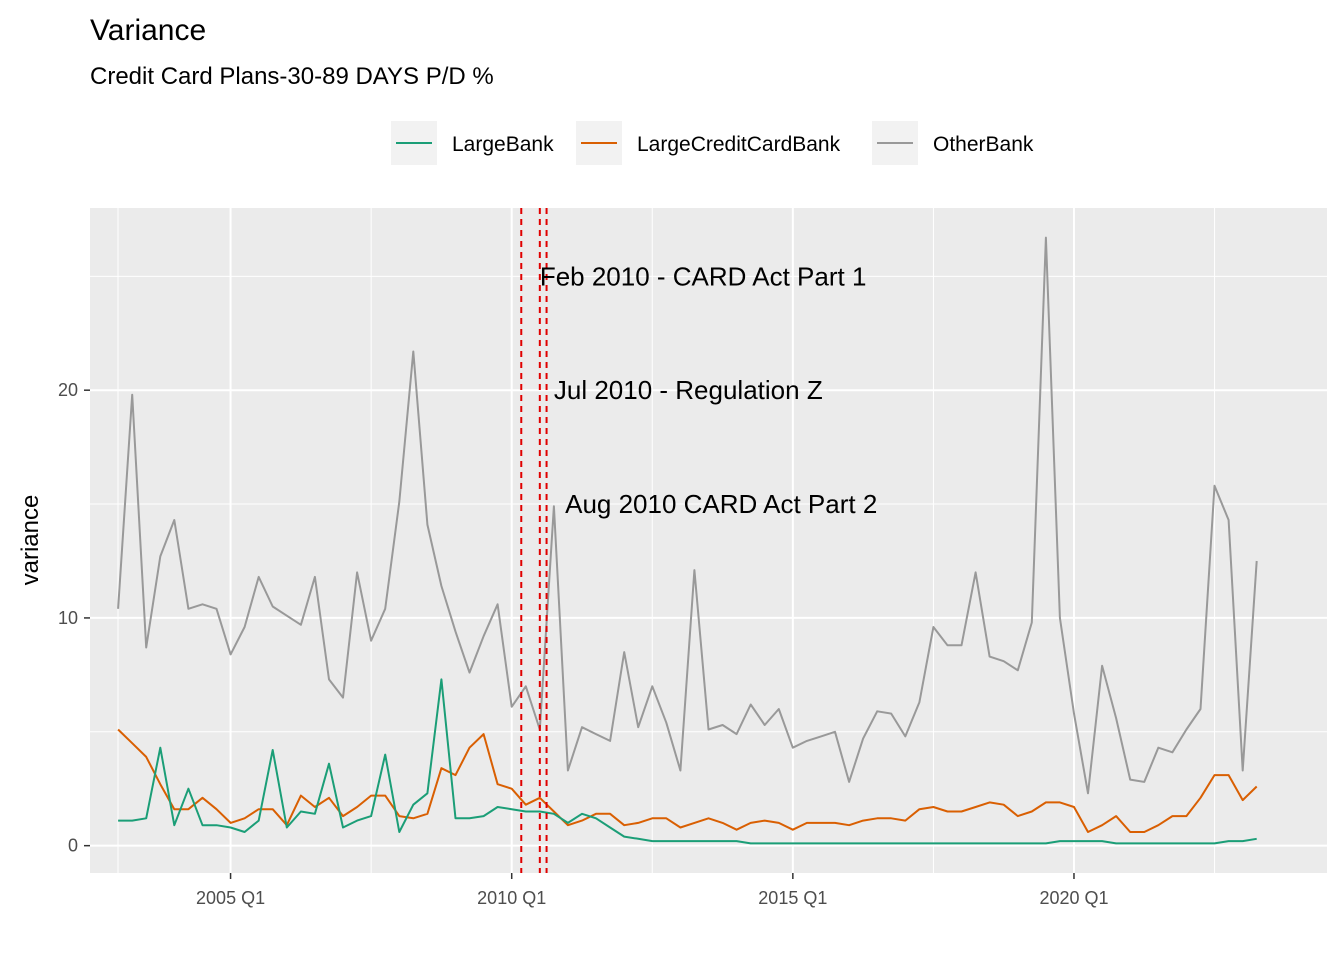  What do you see at coordinates (739, 144) in the screenshot?
I see `legend-label: LargeCreditCardBank` at bounding box center [739, 144].